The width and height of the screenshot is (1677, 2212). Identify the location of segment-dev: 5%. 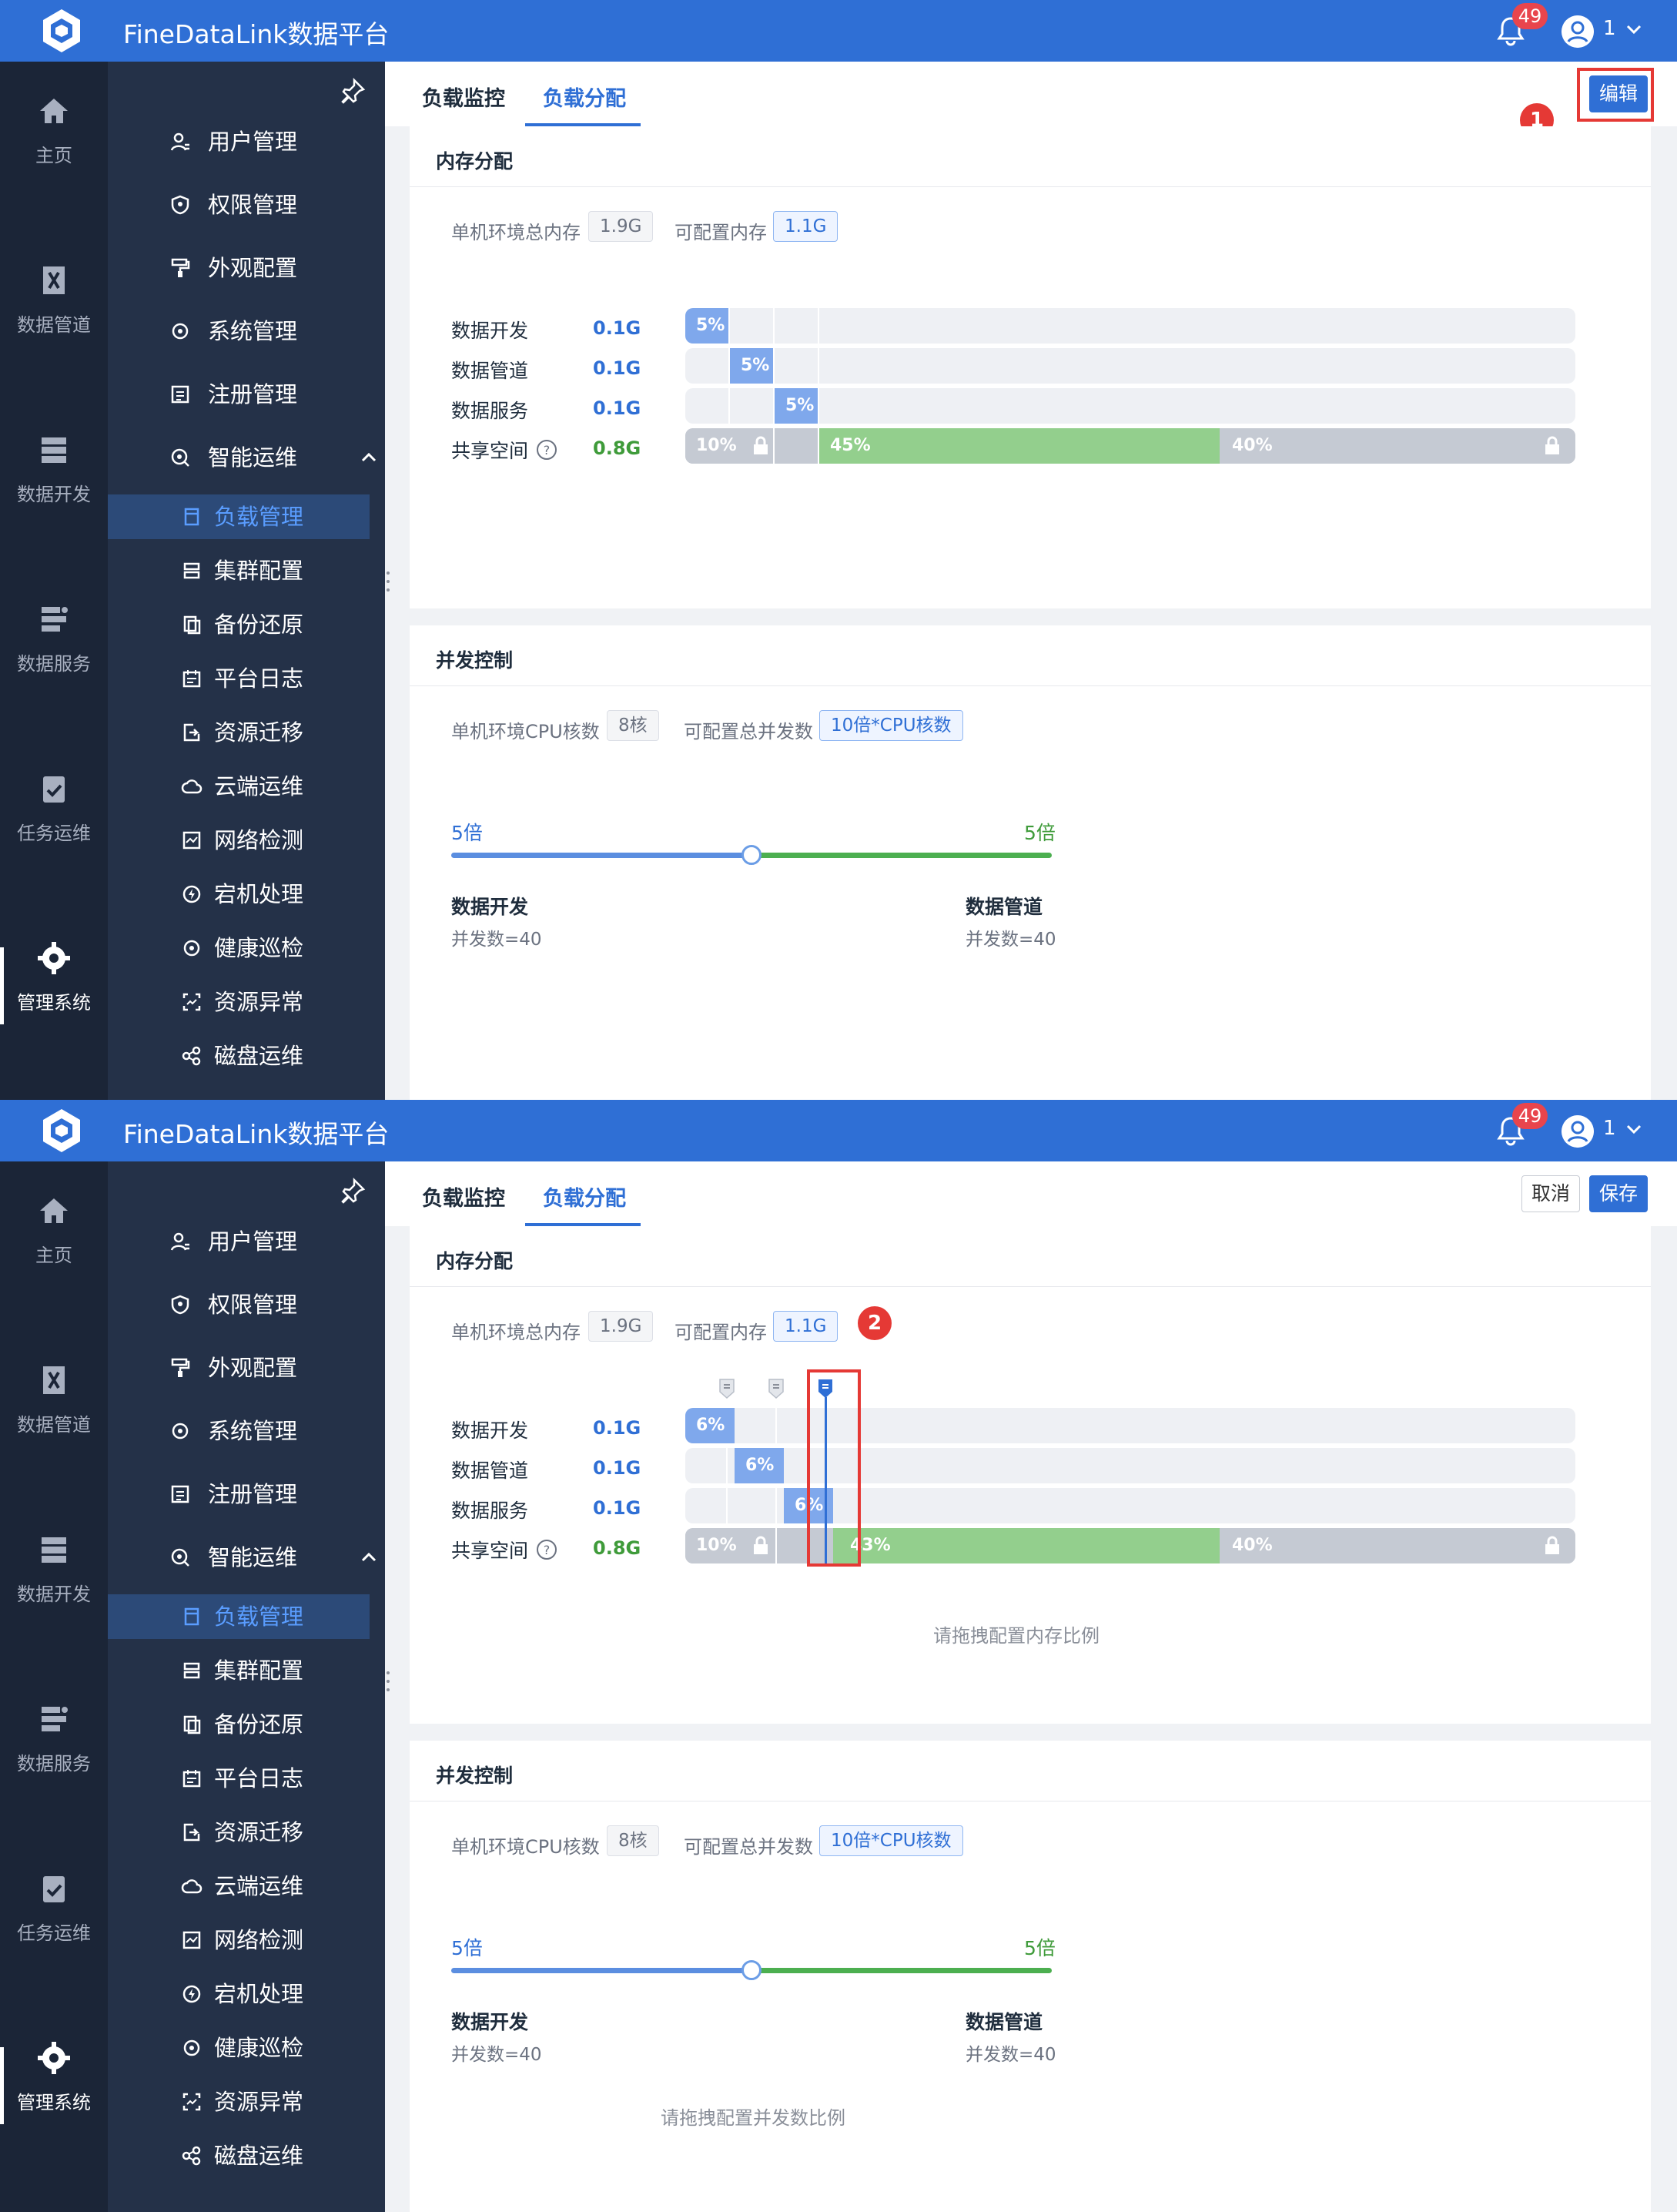
(706, 326).